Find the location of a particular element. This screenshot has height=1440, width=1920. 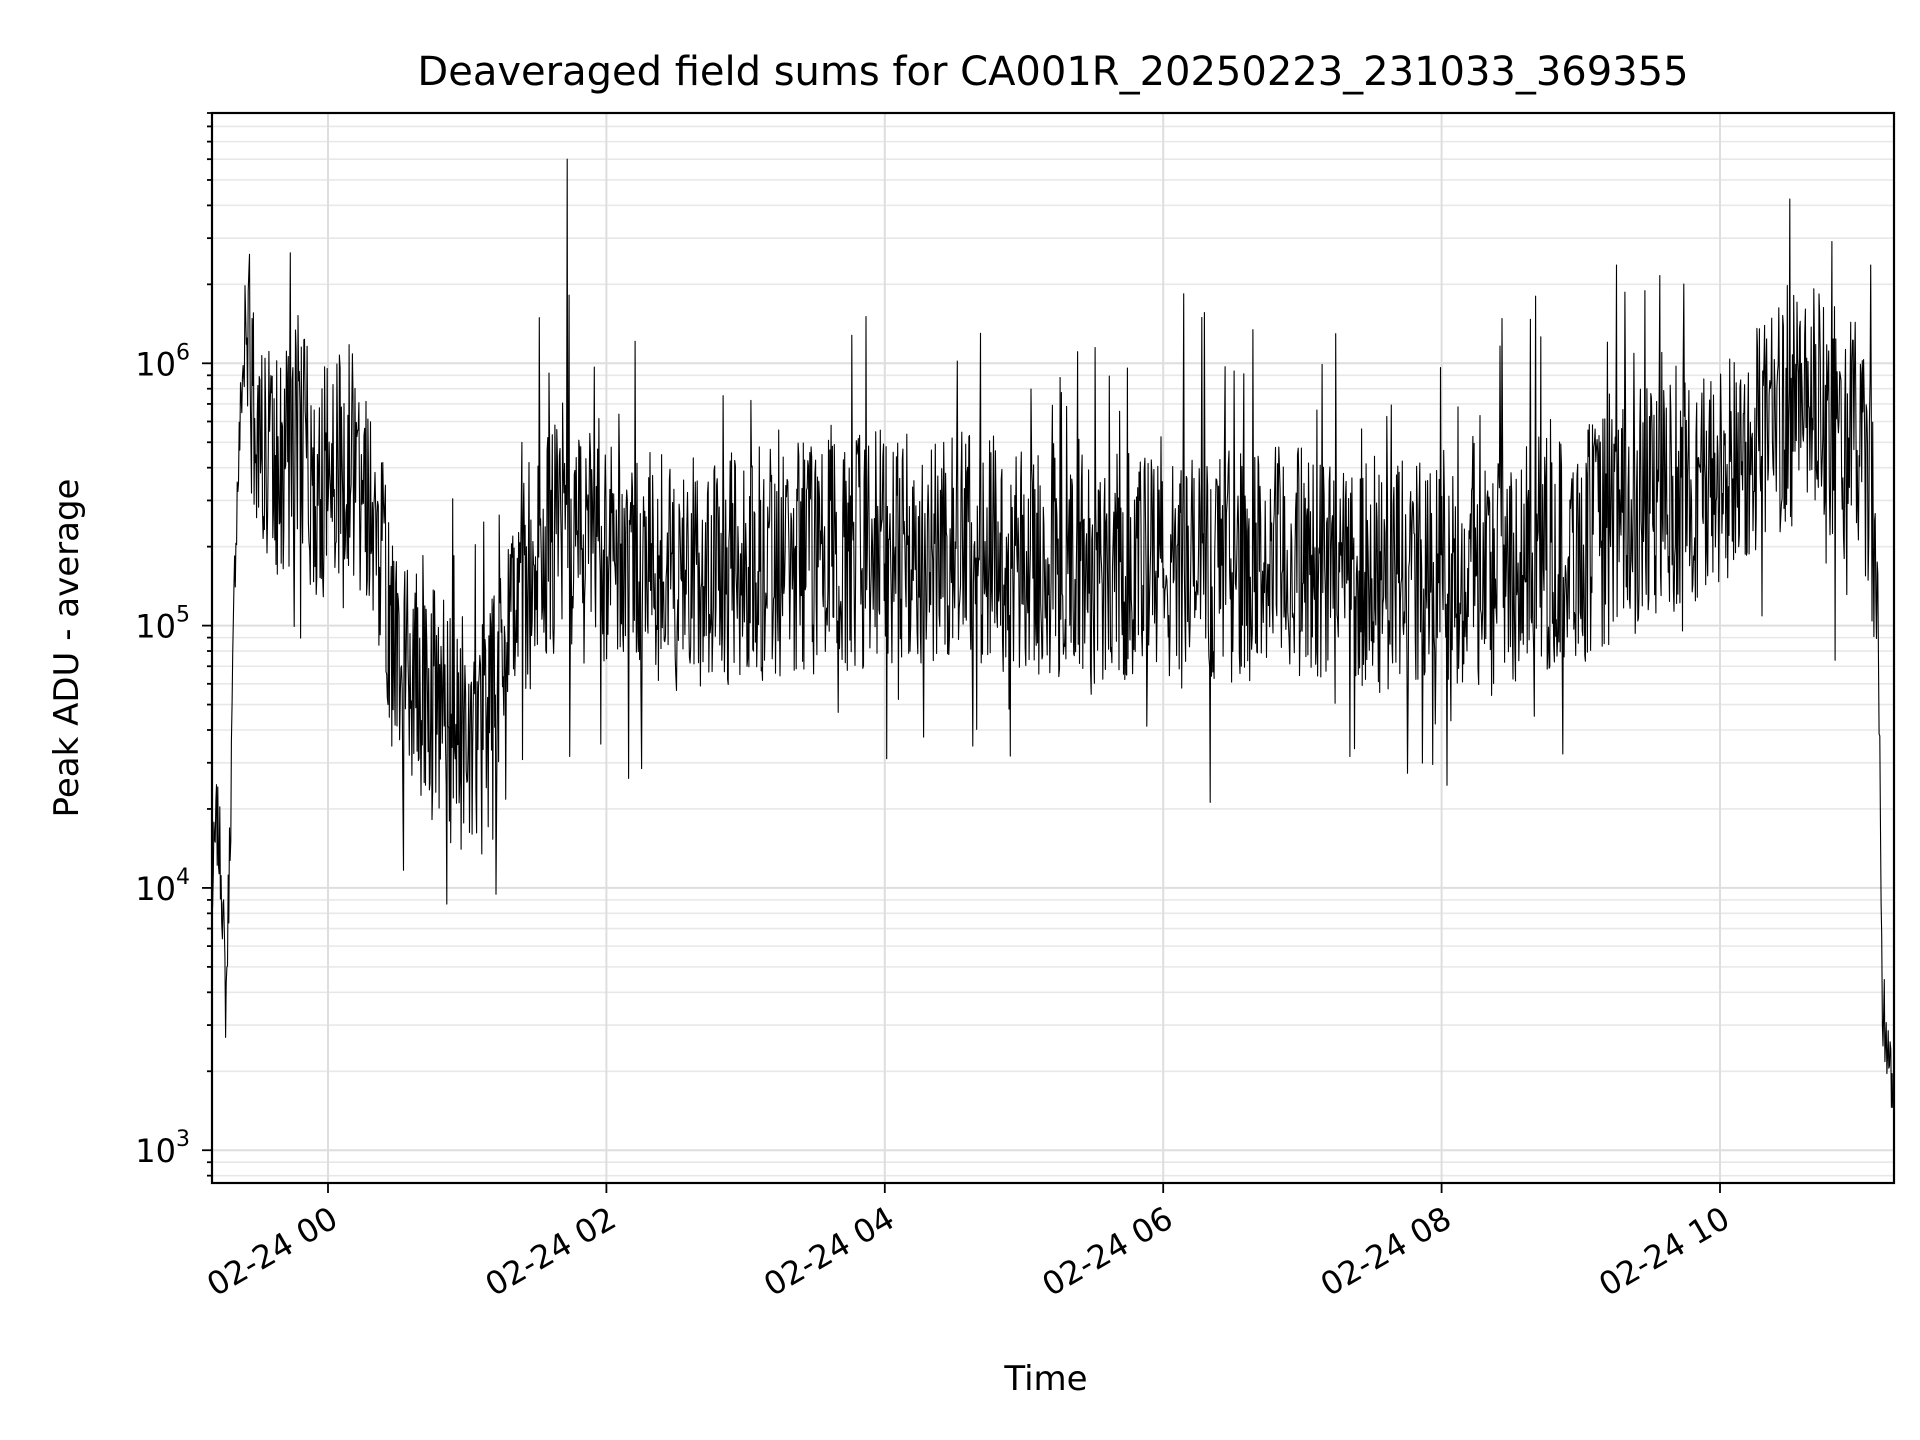

y-tick-label: 10³ is located at coordinates (162, 1148).